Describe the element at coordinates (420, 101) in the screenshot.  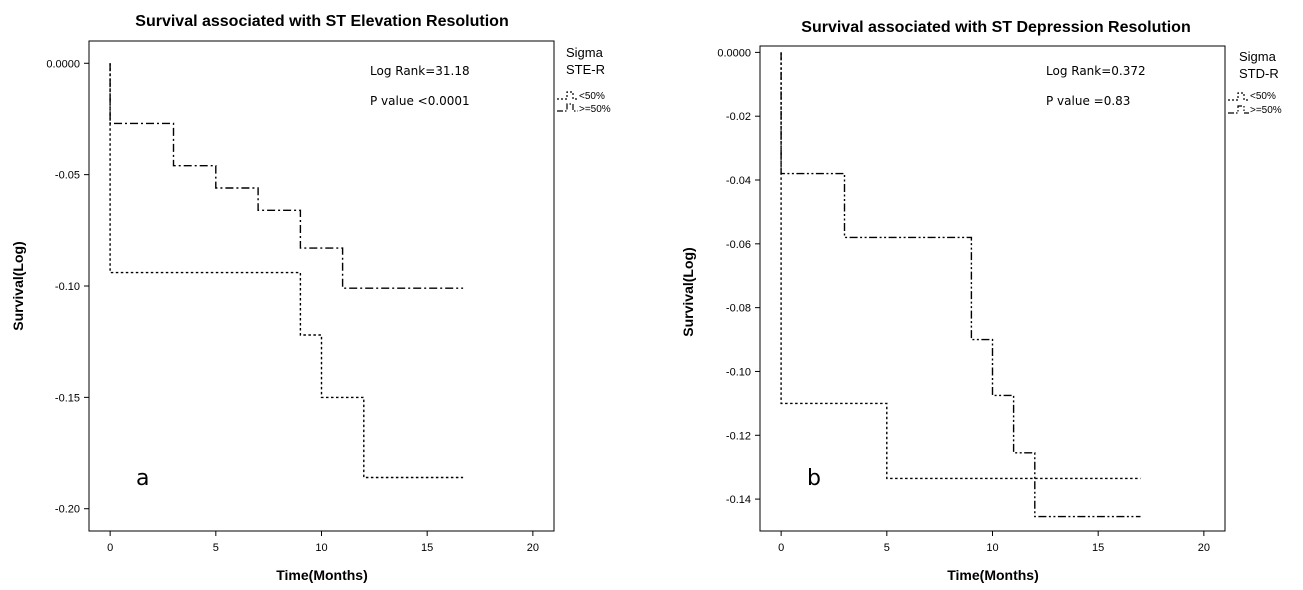
I see `annotation-p-value: P value <0.0001` at that location.